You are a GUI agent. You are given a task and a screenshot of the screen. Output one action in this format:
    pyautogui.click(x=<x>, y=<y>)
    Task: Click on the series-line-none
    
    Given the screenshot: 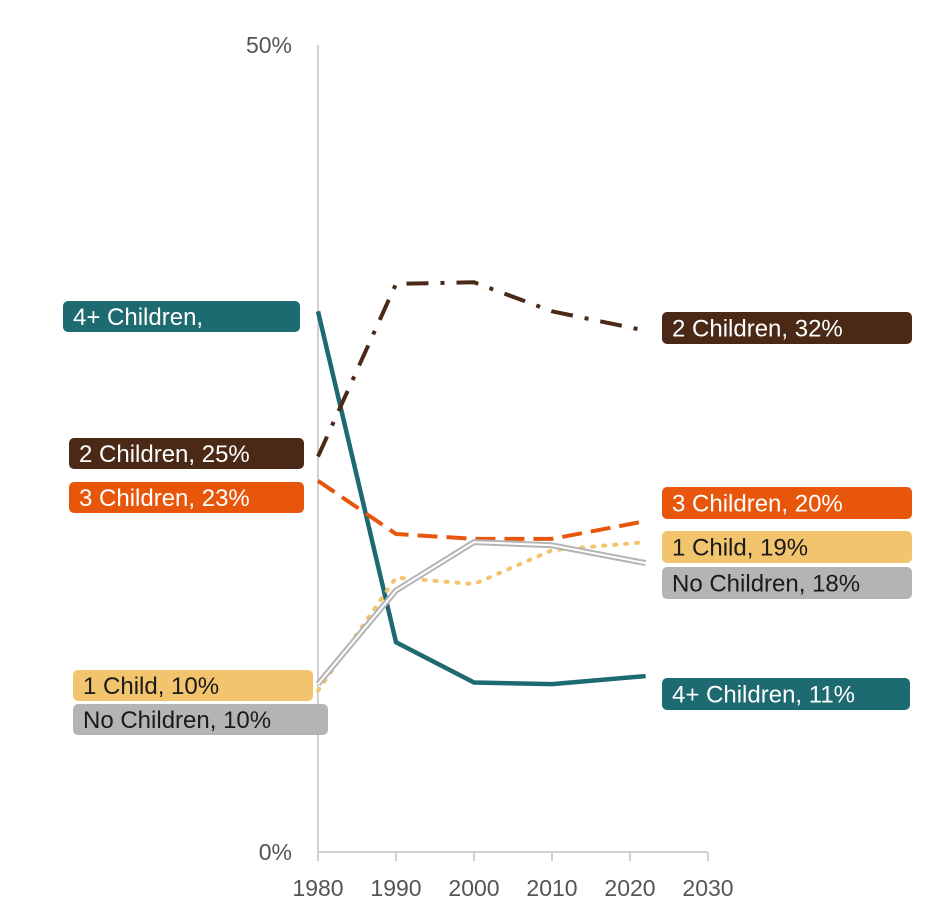 What is the action you would take?
    pyautogui.click(x=481, y=613)
    